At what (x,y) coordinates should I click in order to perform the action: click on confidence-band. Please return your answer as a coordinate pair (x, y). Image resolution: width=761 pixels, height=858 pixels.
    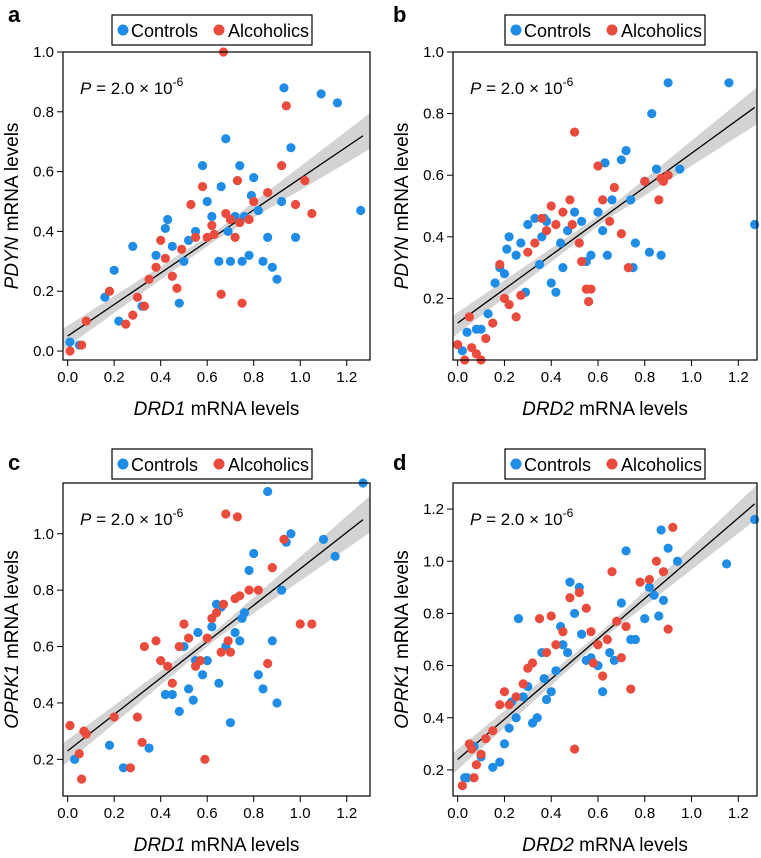
    Looking at the image, I should click on (216, 630).